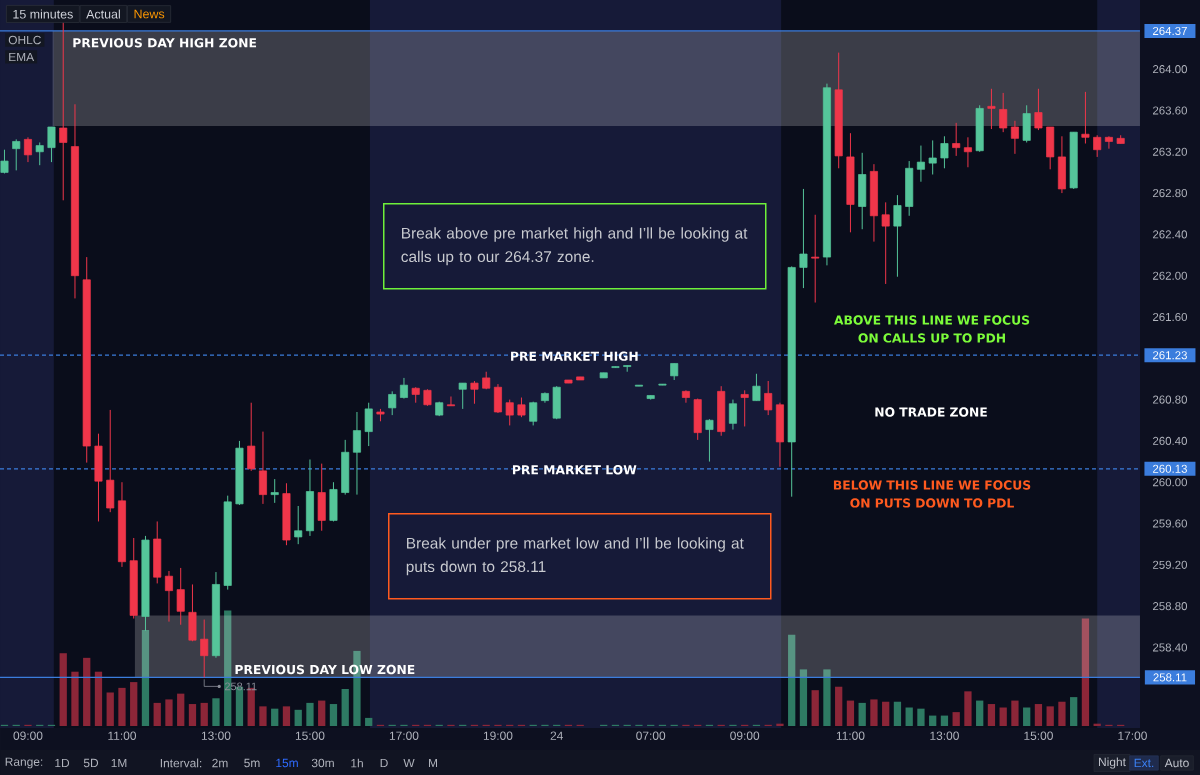 The width and height of the screenshot is (1200, 775). What do you see at coordinates (1176, 763) in the screenshot?
I see `text: Auto` at bounding box center [1176, 763].